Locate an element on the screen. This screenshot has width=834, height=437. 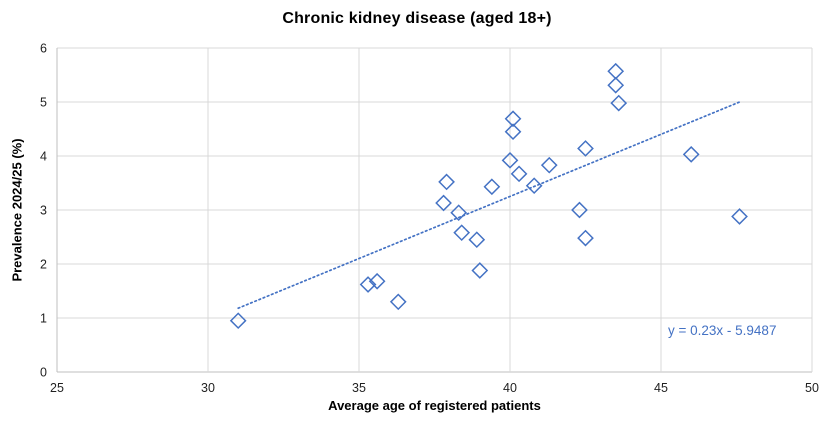
y-tick-label: 5 is located at coordinates (43, 103).